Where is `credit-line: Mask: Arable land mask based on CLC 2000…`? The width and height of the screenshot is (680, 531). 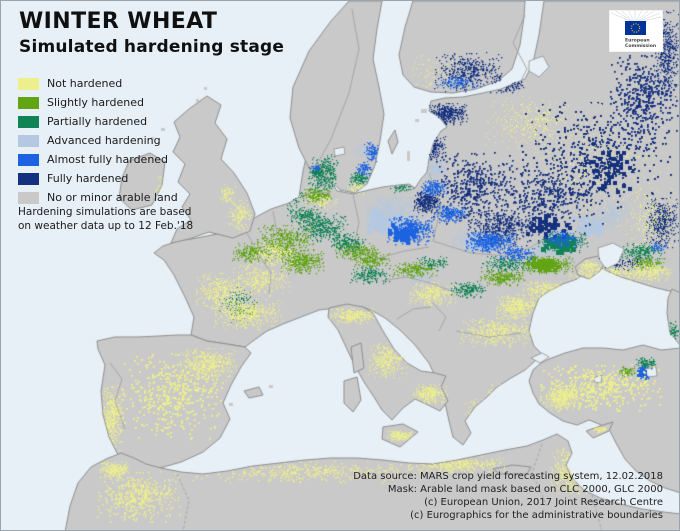
credit-line: Mask: Arable land mask based on CLC 2000… is located at coordinates (525, 489).